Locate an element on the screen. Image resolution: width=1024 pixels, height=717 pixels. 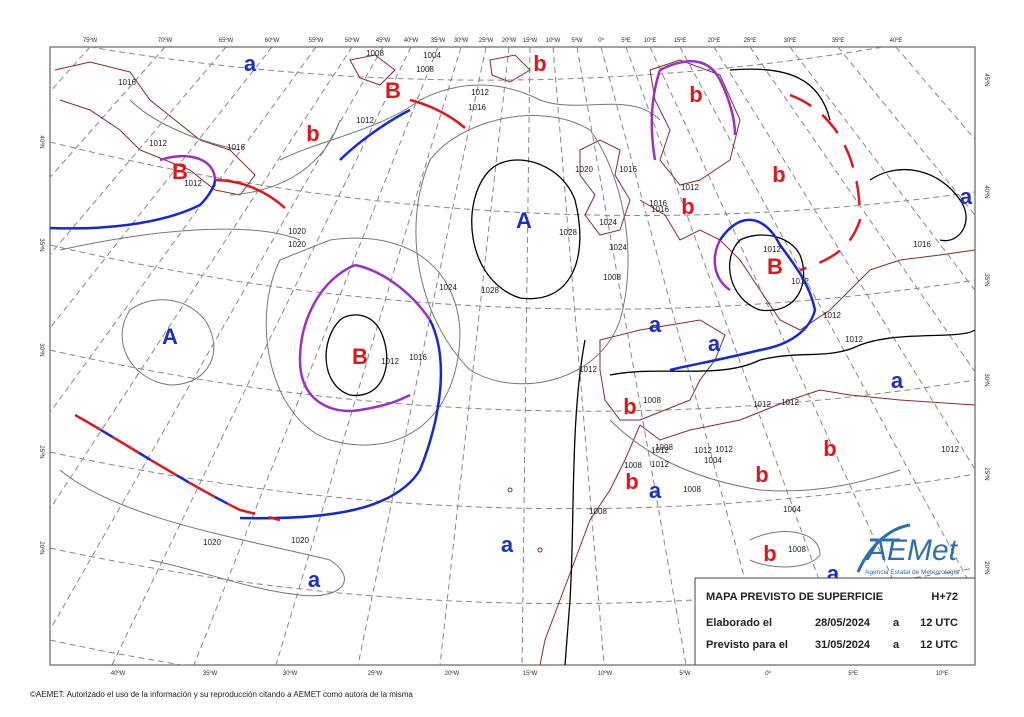
right-axis-label: 20ºN is located at coordinates (986, 567).